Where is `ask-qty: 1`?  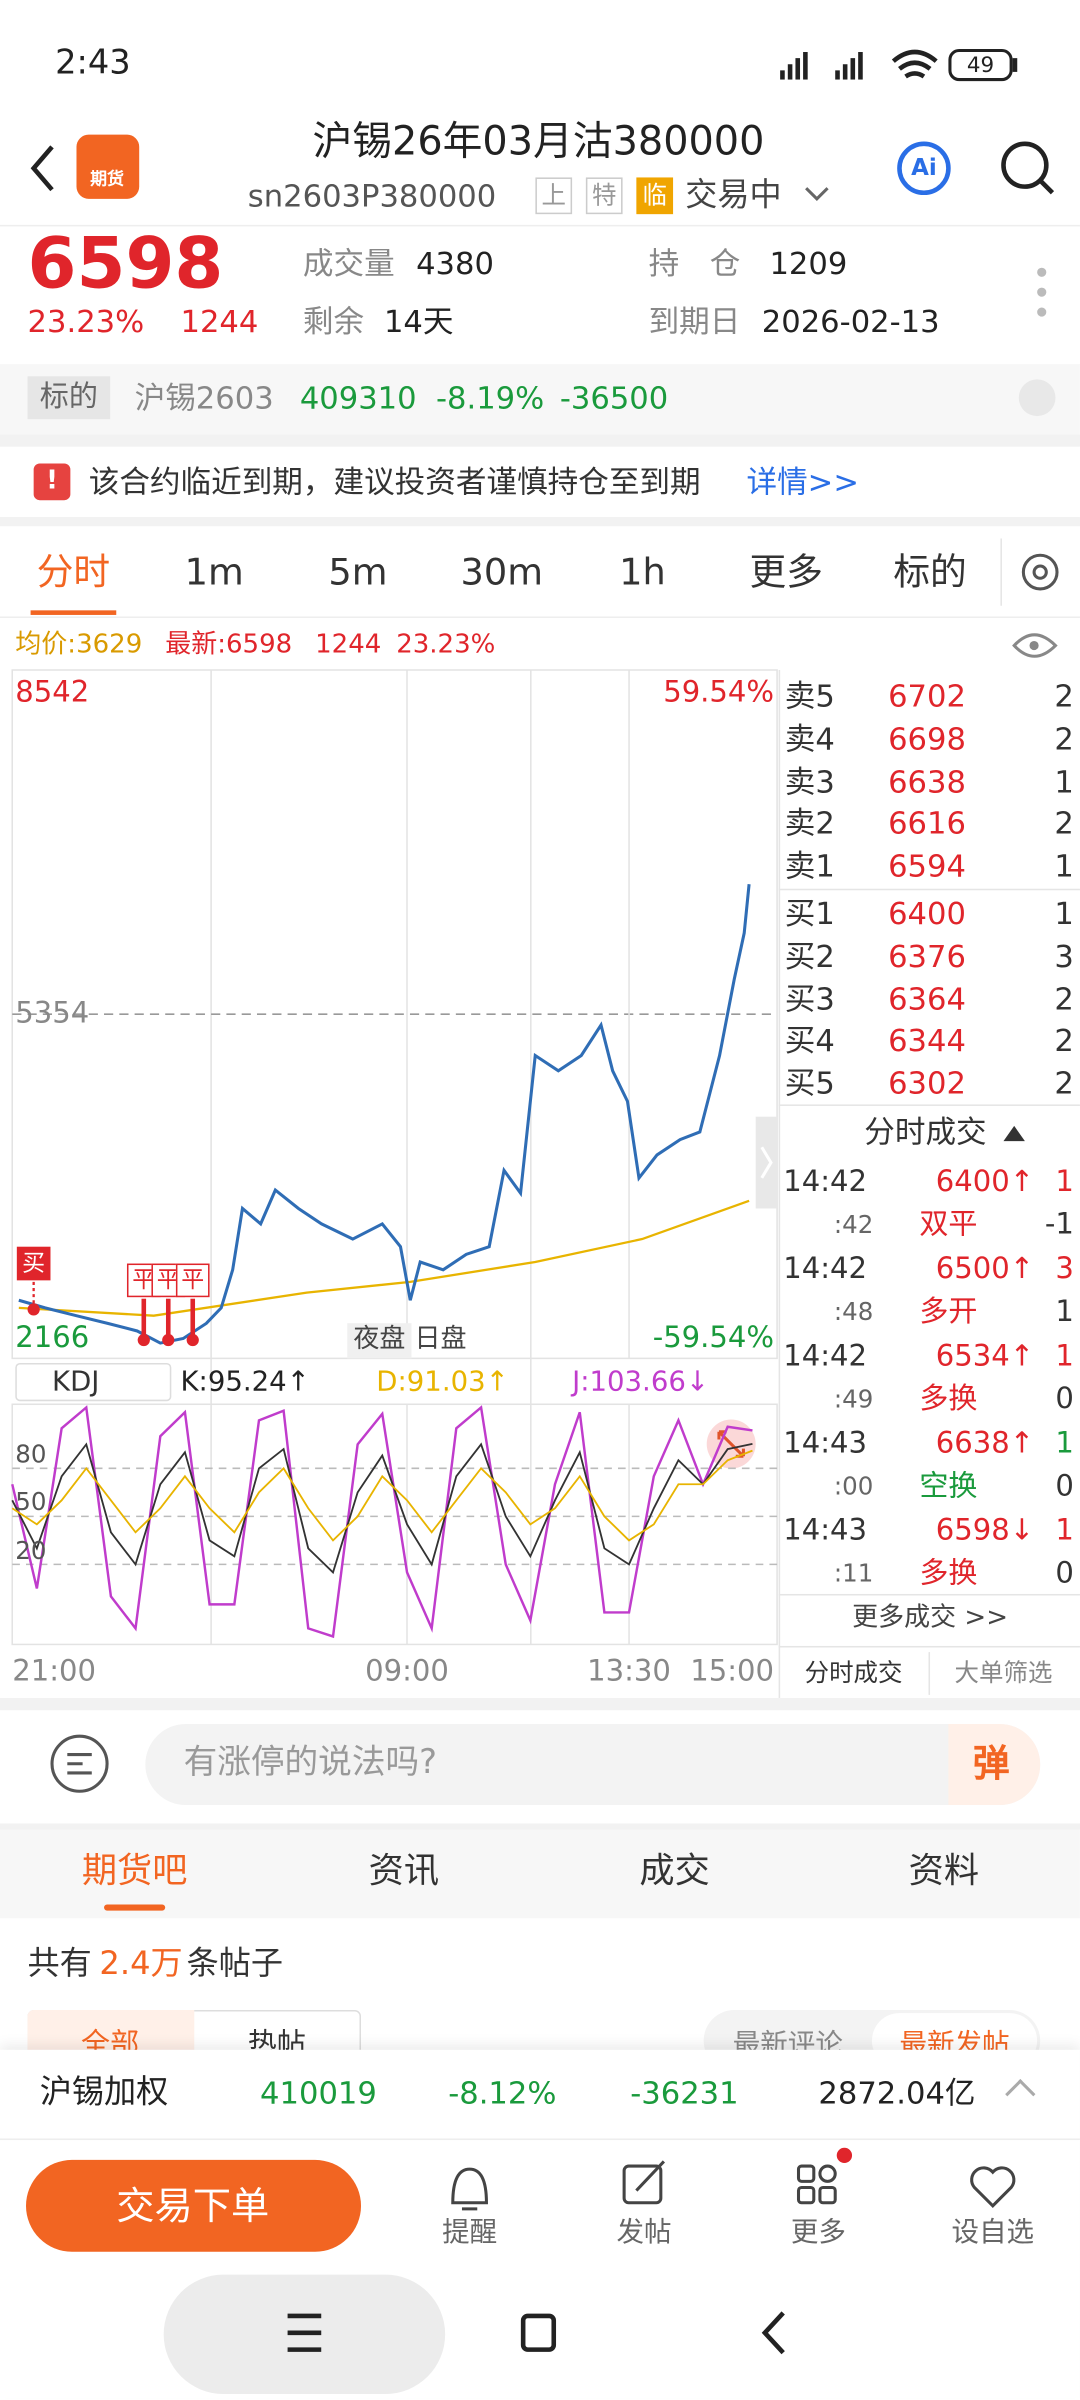
ask-qty: 1 is located at coordinates (1064, 781).